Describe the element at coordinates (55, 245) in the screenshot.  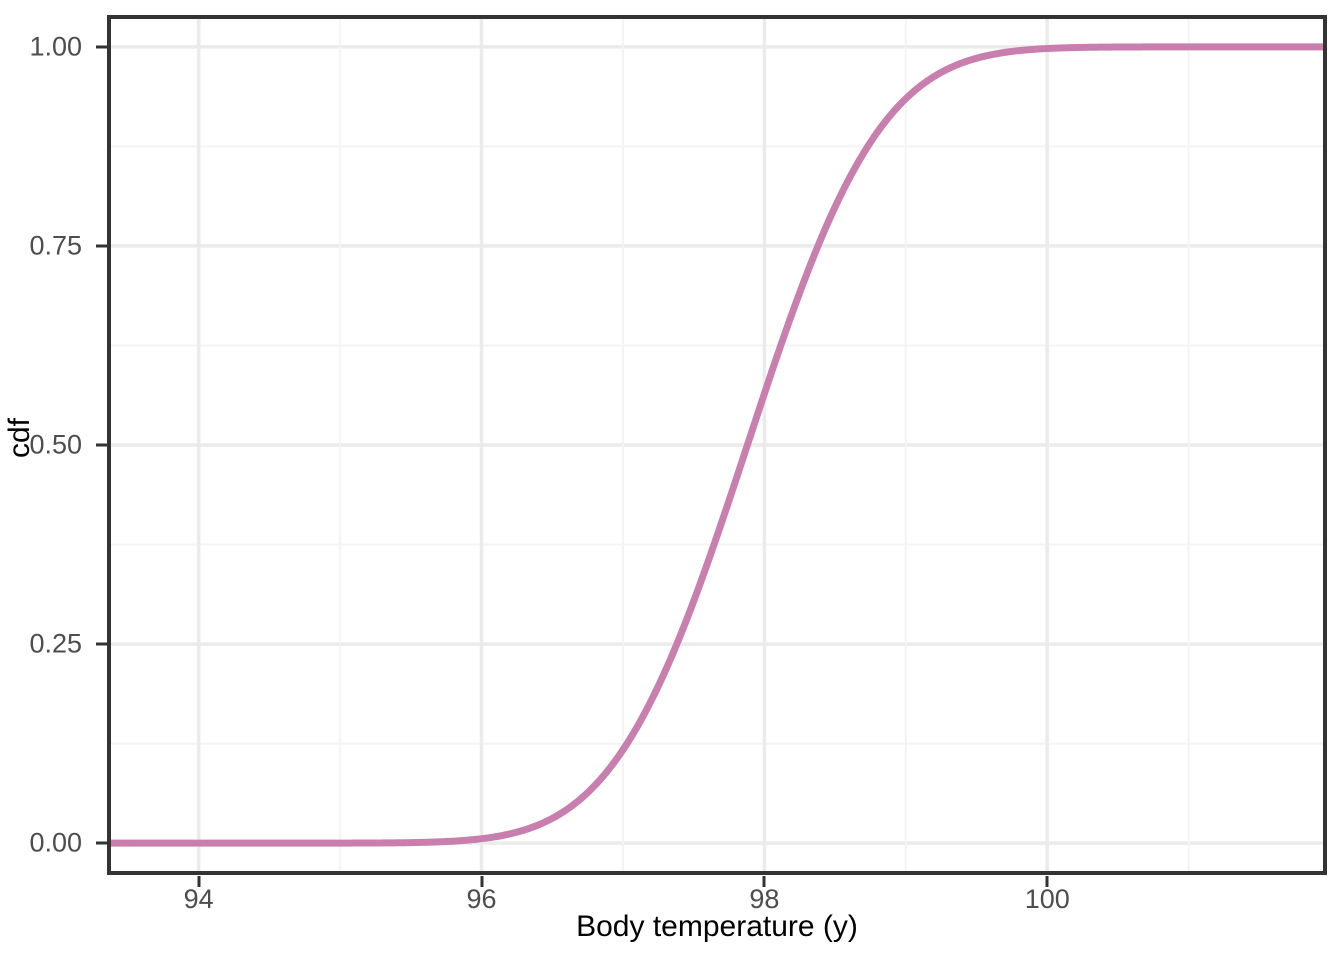
I see `y-tick-label: 0.75` at that location.